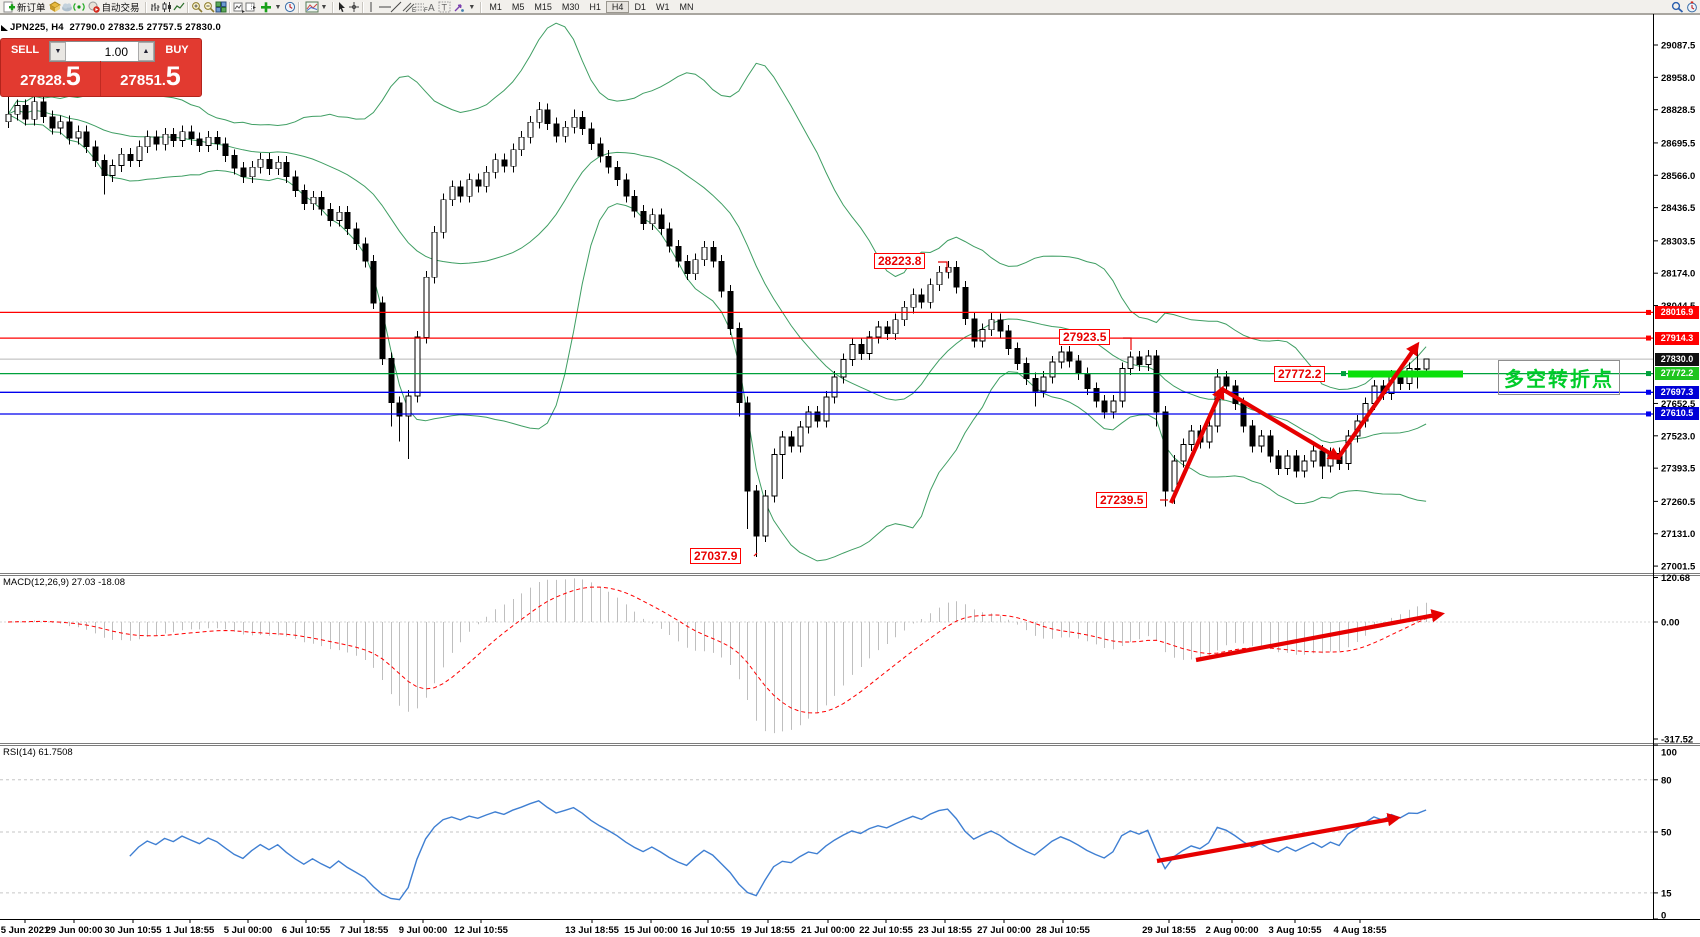 The height and width of the screenshot is (937, 1700). Describe the element at coordinates (1063, 930) in the screenshot. I see `svg-text: 28 Jul 10:55` at that location.